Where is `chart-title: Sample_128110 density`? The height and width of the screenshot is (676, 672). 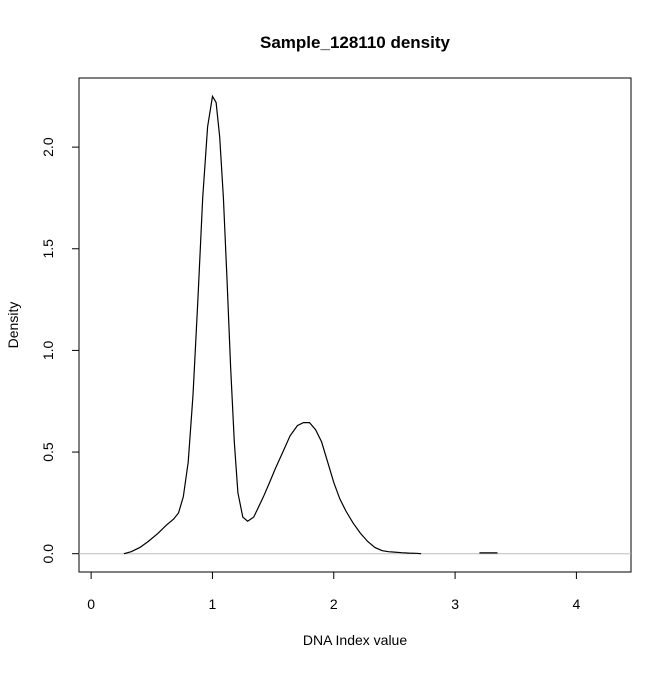 chart-title: Sample_128110 density is located at coordinates (355, 42).